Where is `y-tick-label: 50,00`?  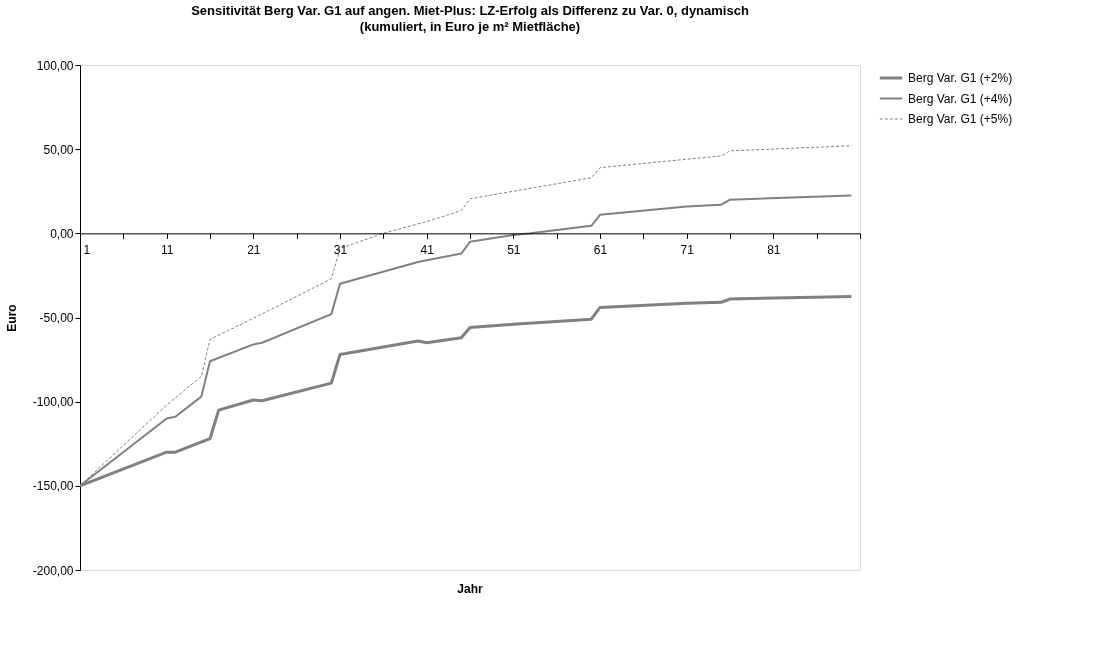 y-tick-label: 50,00 is located at coordinates (58, 149).